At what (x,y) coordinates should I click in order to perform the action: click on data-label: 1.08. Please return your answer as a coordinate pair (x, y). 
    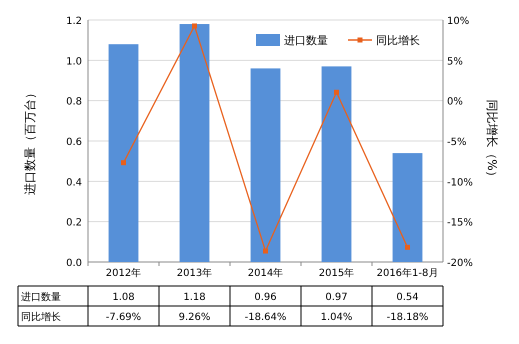
    Looking at the image, I should click on (123, 297).